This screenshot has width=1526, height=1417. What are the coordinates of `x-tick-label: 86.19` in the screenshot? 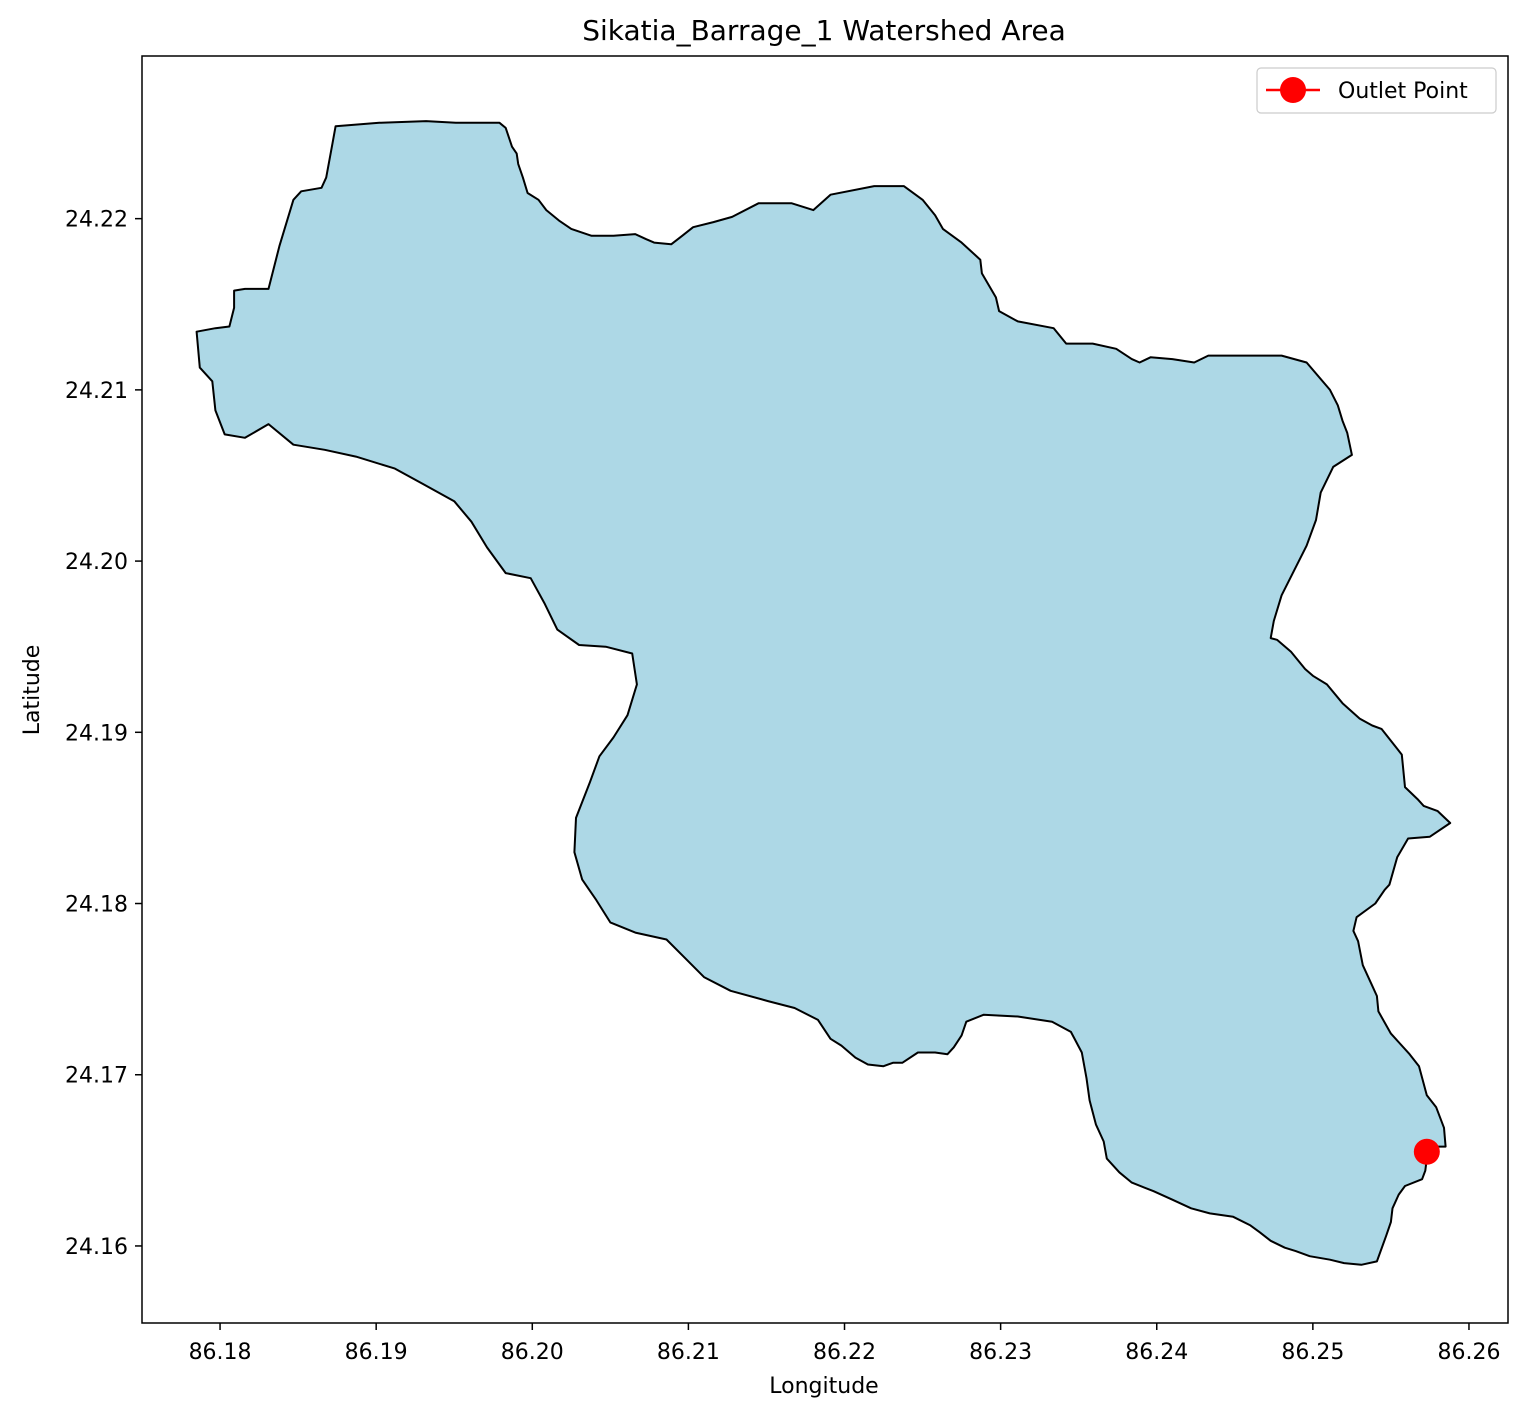 It's located at (376, 1352).